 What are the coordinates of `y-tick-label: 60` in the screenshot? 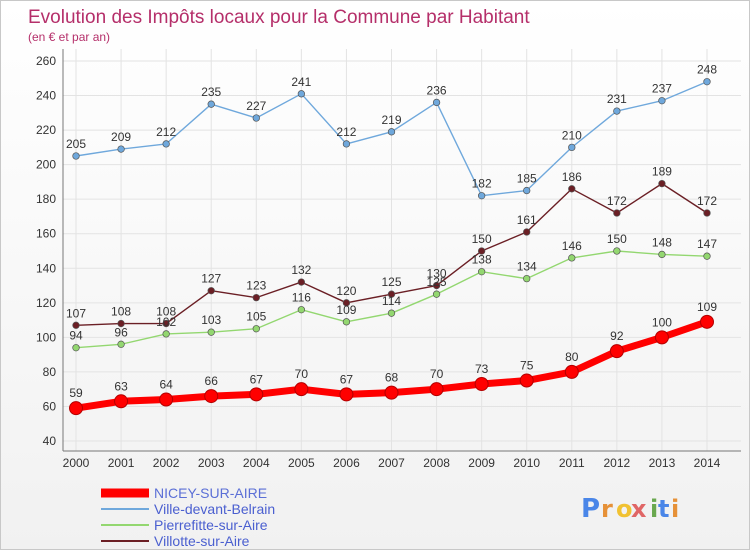 It's located at (50, 406).